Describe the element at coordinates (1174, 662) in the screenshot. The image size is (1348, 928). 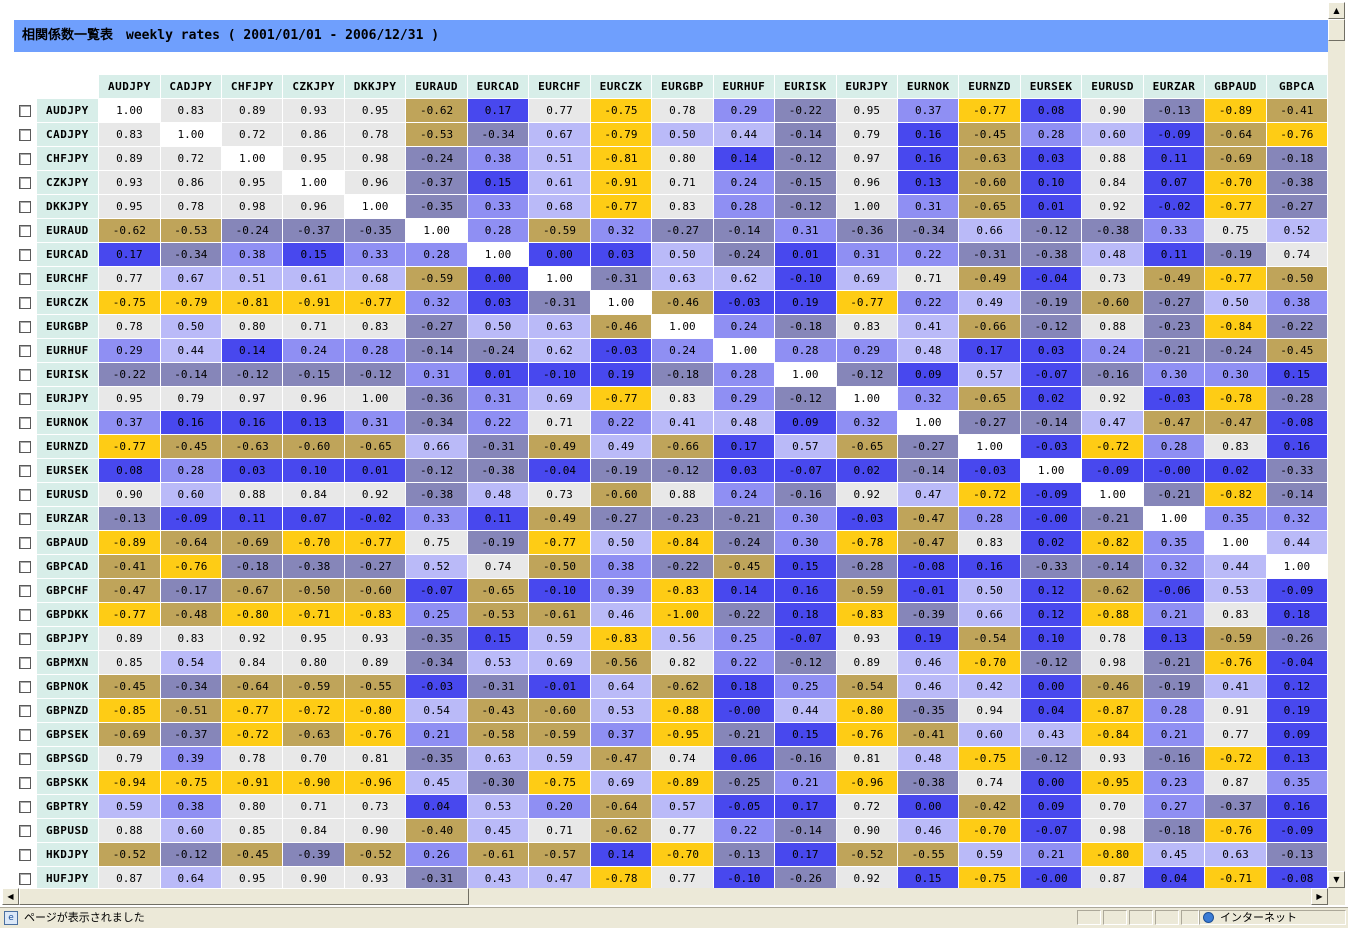
I see `correlation-cell: -0.21` at that location.